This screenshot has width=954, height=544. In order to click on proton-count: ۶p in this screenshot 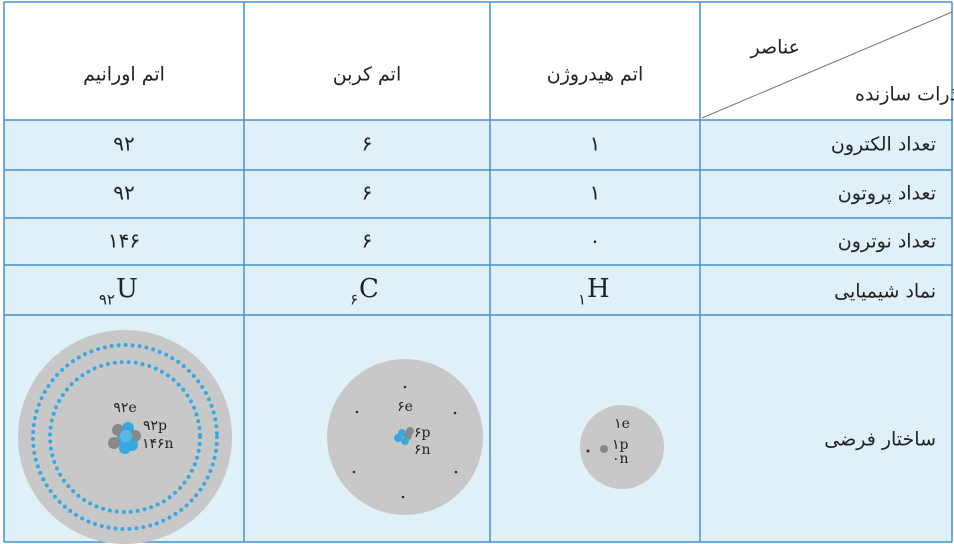, I will do `click(422, 433)`.